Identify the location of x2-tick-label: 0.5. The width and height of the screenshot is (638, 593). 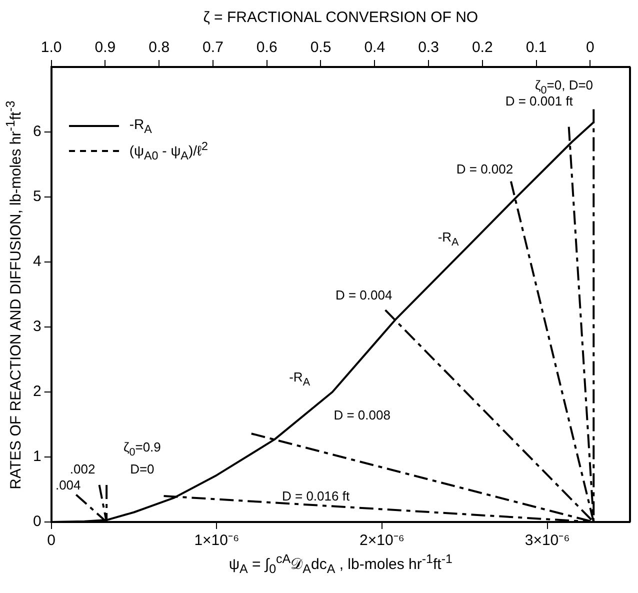
(321, 47).